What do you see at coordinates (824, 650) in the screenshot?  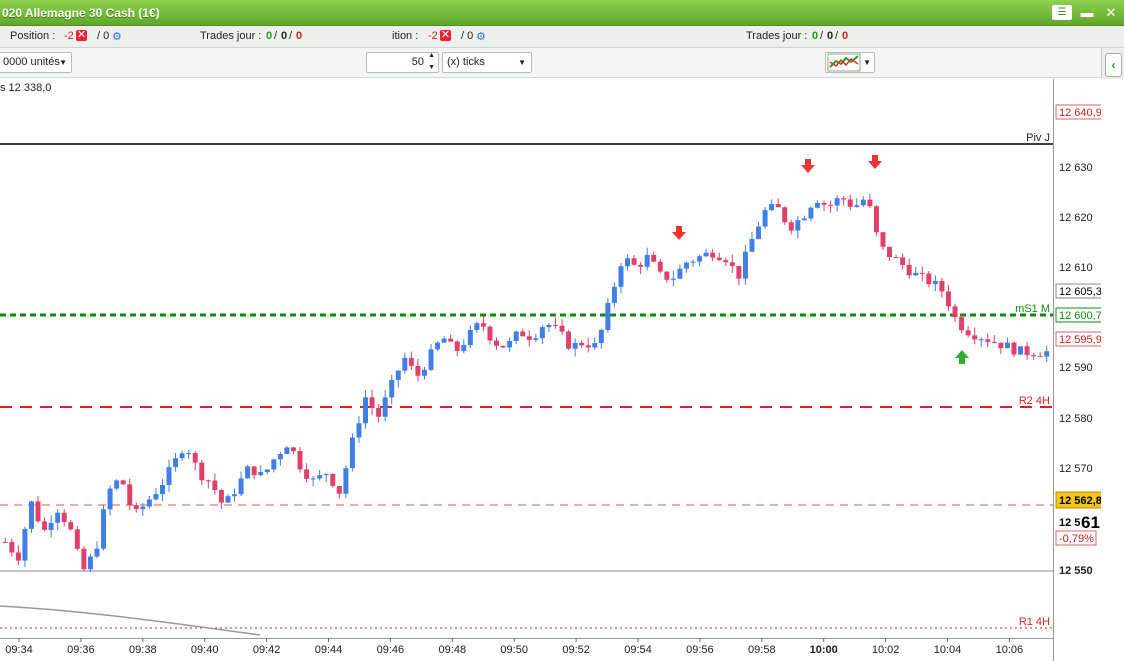 I see `time-label: 10:00` at bounding box center [824, 650].